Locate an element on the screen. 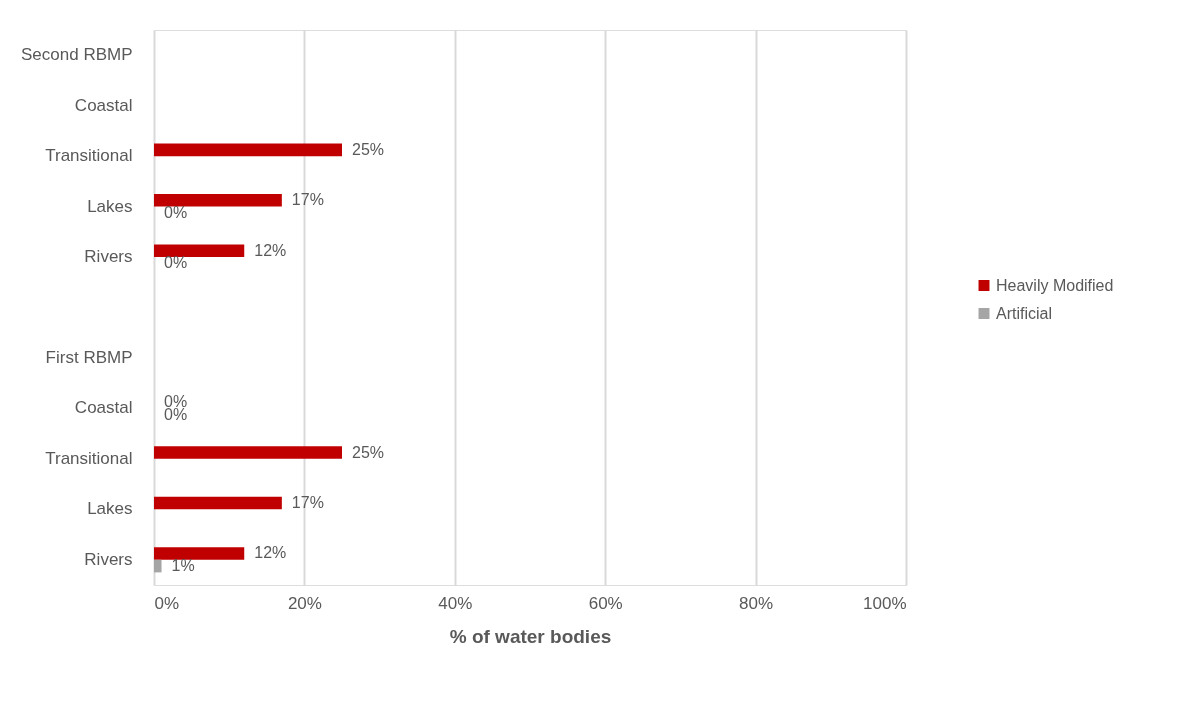 This screenshot has height=708, width=1203. x-tick-label: 100% is located at coordinates (885, 603).